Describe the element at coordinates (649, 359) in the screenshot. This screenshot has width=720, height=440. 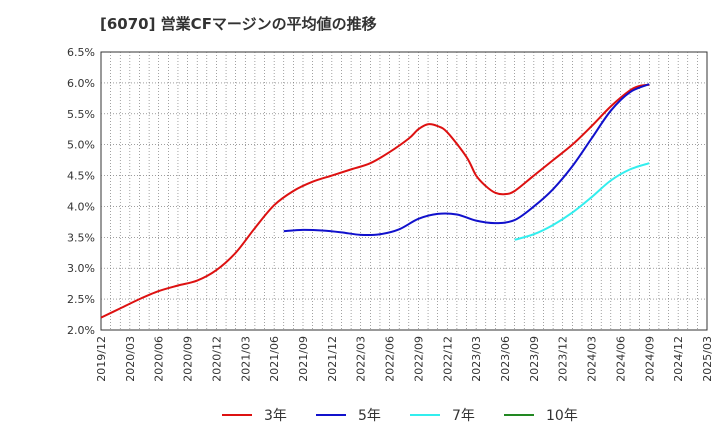
I see `x-tick-label: 2024/09` at that location.